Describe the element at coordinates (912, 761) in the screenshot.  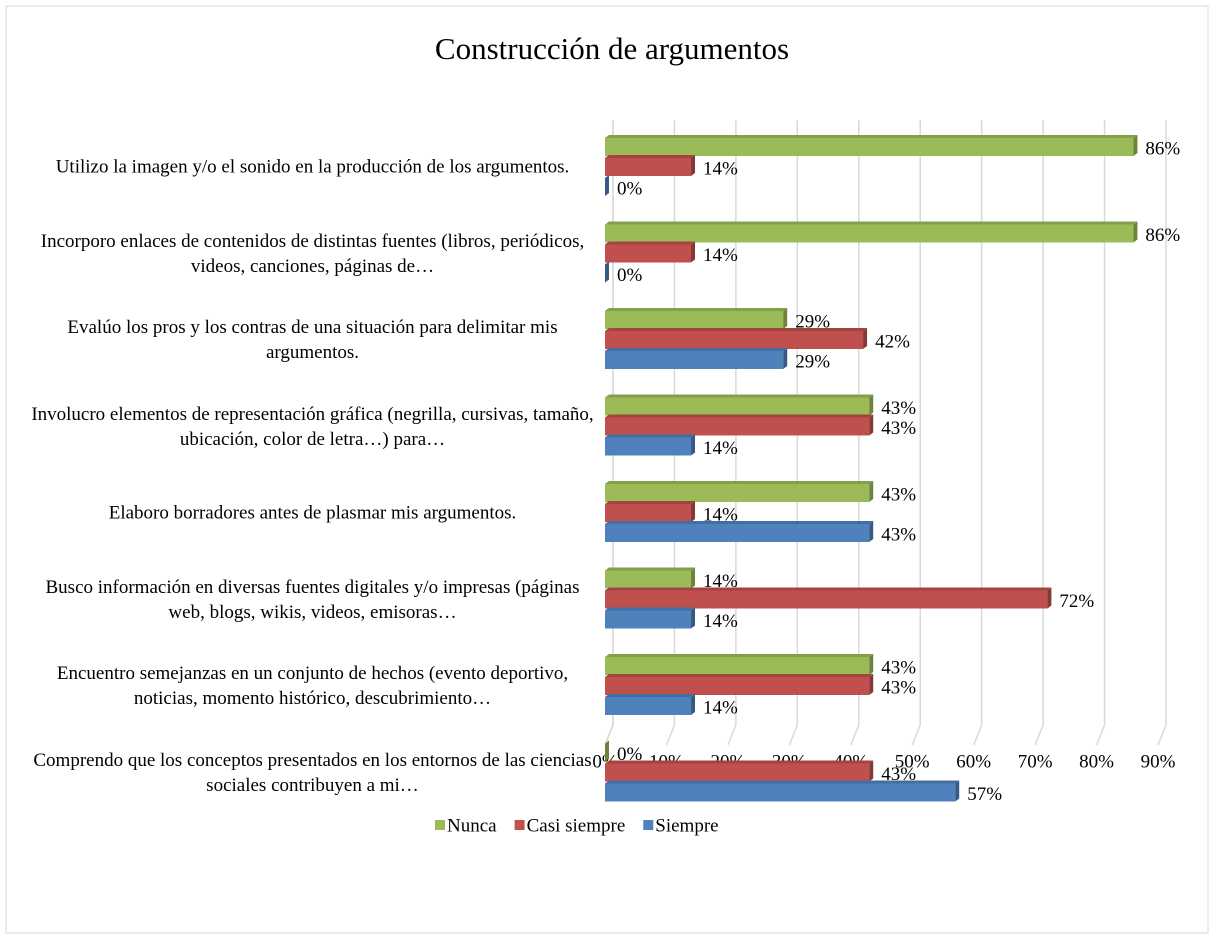
I see `x-tick-label: 50%` at that location.